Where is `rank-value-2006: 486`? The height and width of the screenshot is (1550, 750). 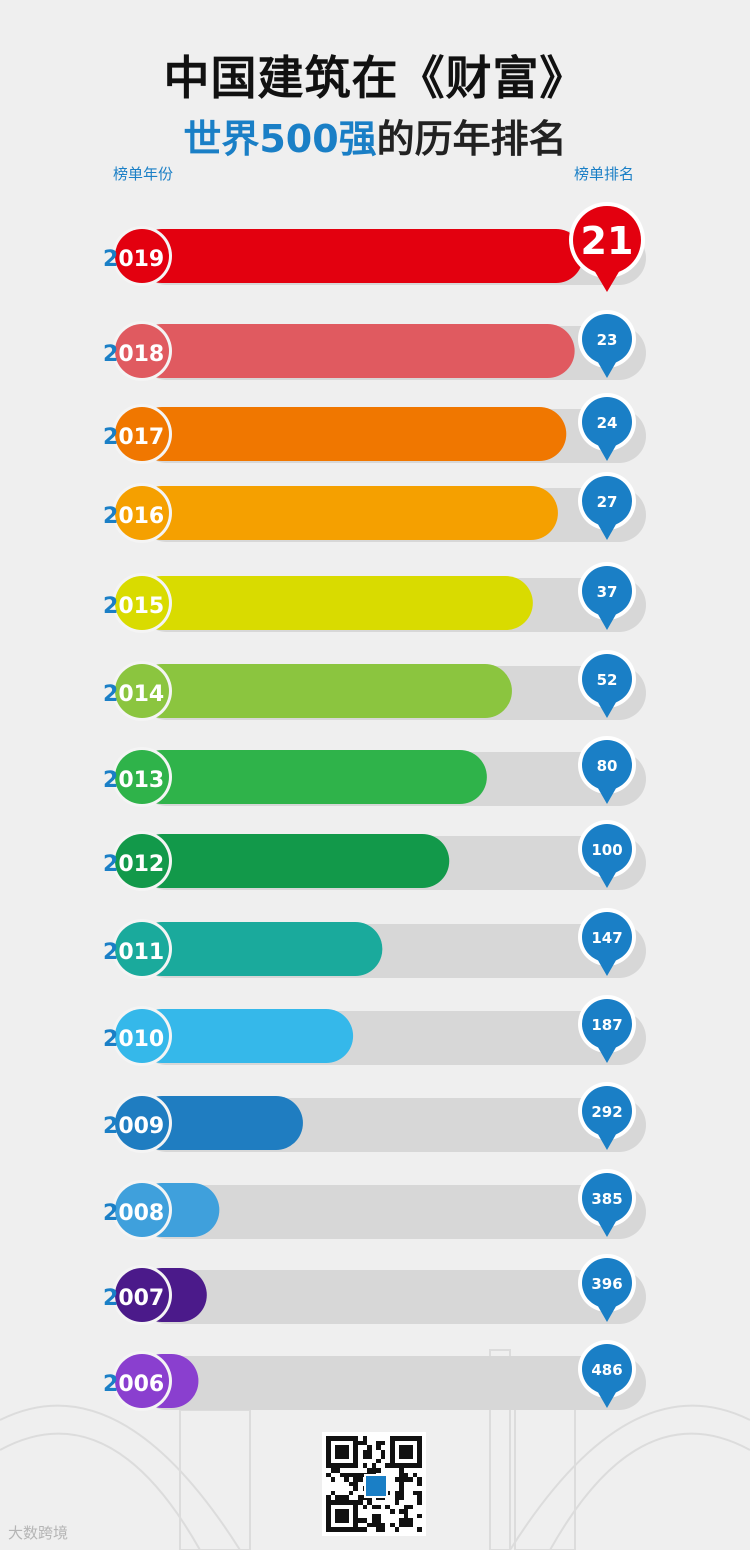 rank-value-2006: 486 is located at coordinates (606, 1370).